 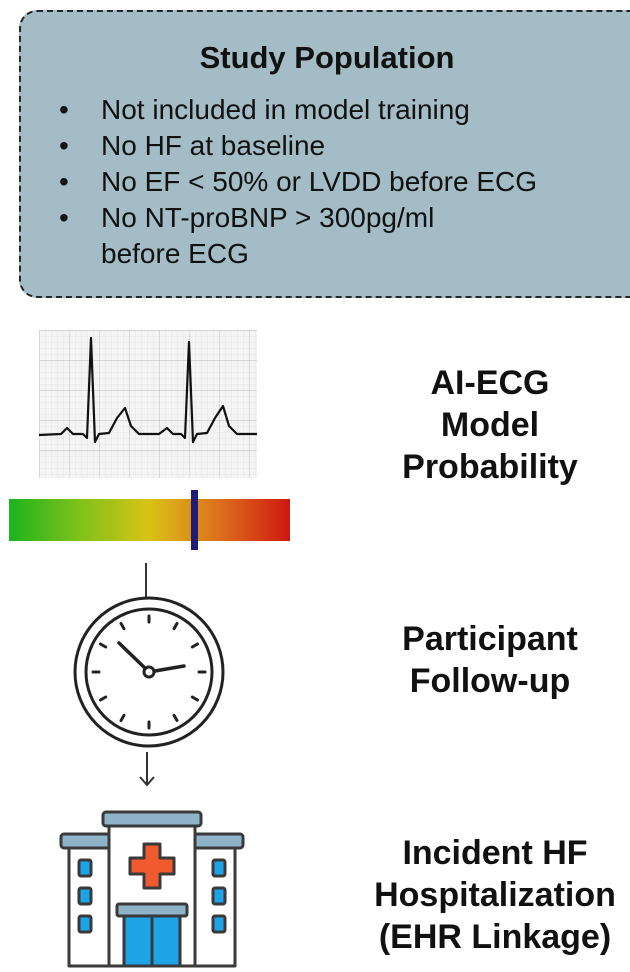 I want to click on criteria-item: • No EF < 50% or LVDD before ECG, so click(x=344, y=182).